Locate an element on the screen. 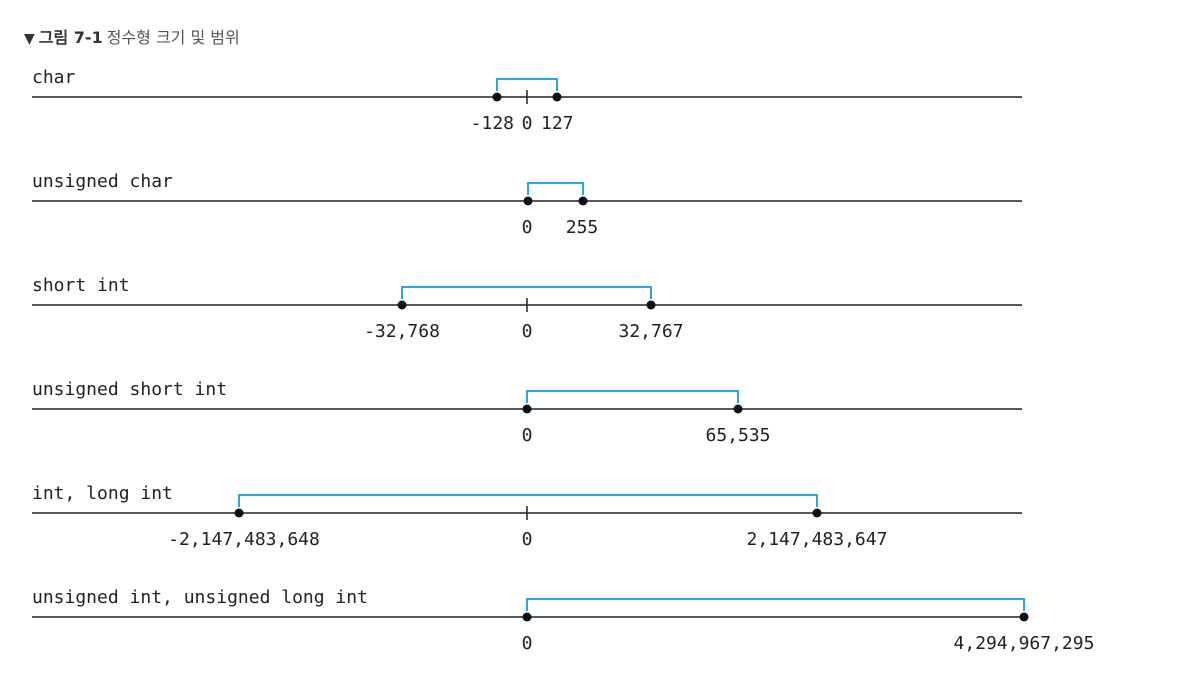  type-name: unsigned short int is located at coordinates (129, 389).